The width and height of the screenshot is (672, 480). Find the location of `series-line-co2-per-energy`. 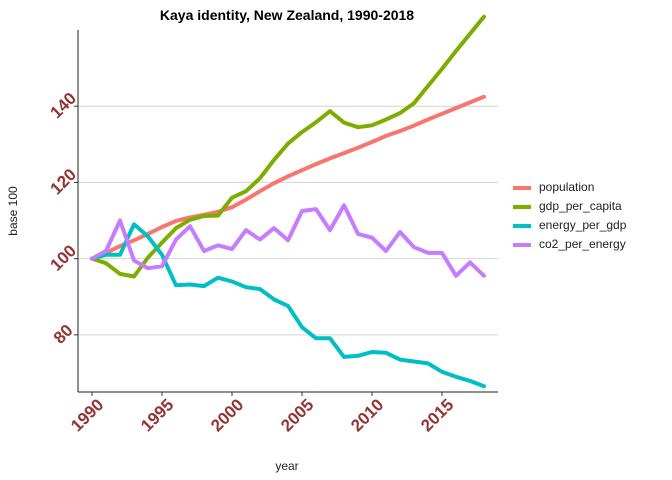

series-line-co2-per-energy is located at coordinates (288, 240).